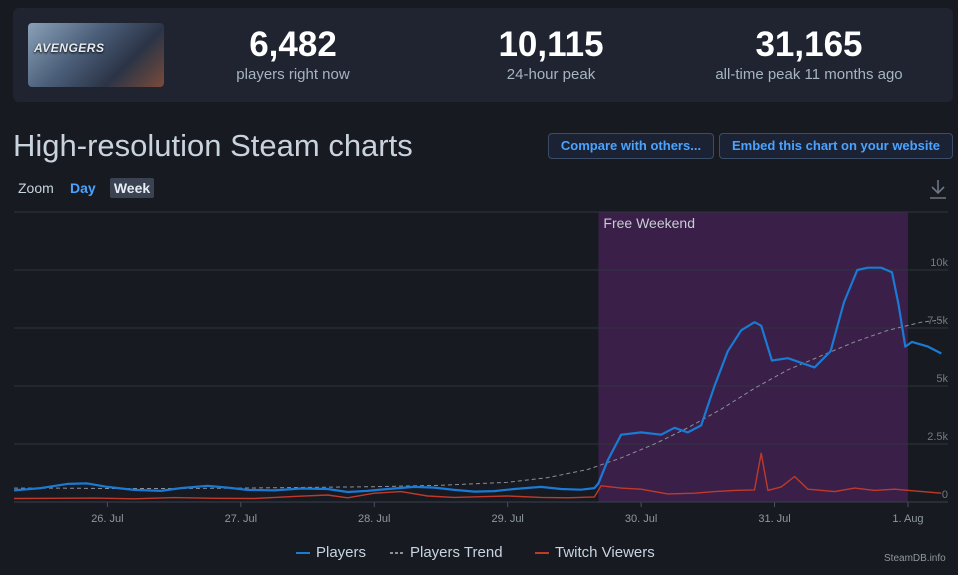  Describe the element at coordinates (293, 44) in the screenshot. I see `stat-value: 6,482` at that location.